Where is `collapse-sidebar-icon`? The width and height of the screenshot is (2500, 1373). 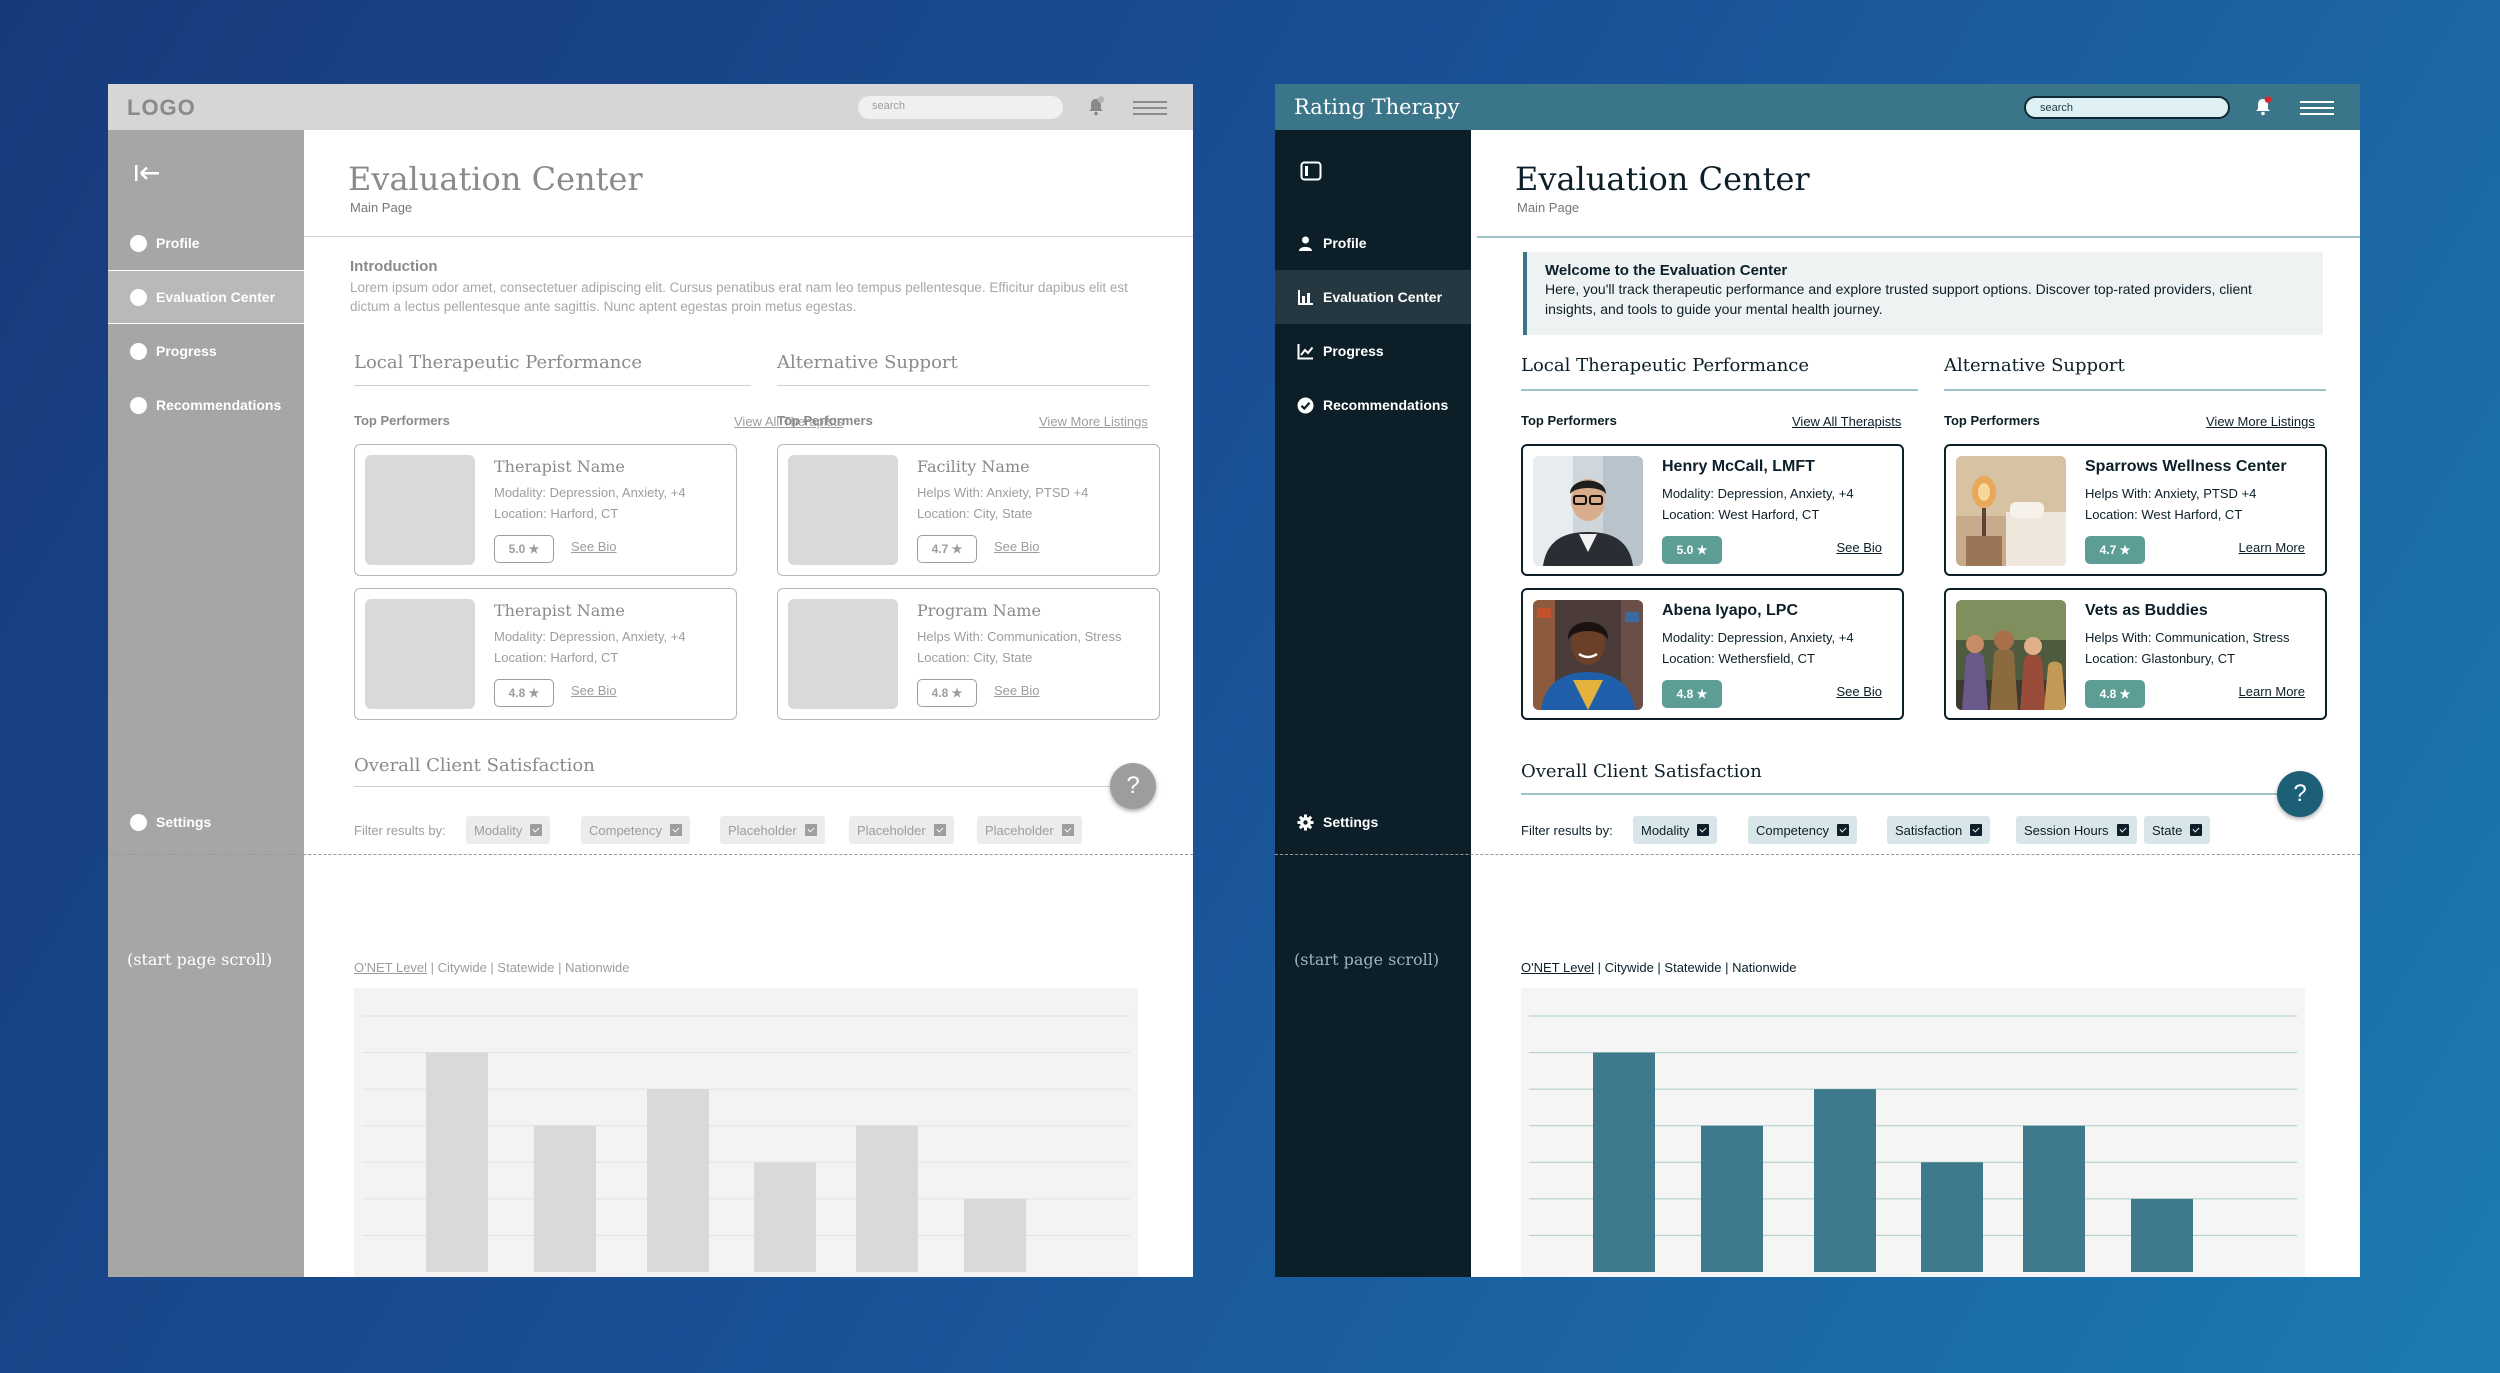 collapse-sidebar-icon is located at coordinates (147, 173).